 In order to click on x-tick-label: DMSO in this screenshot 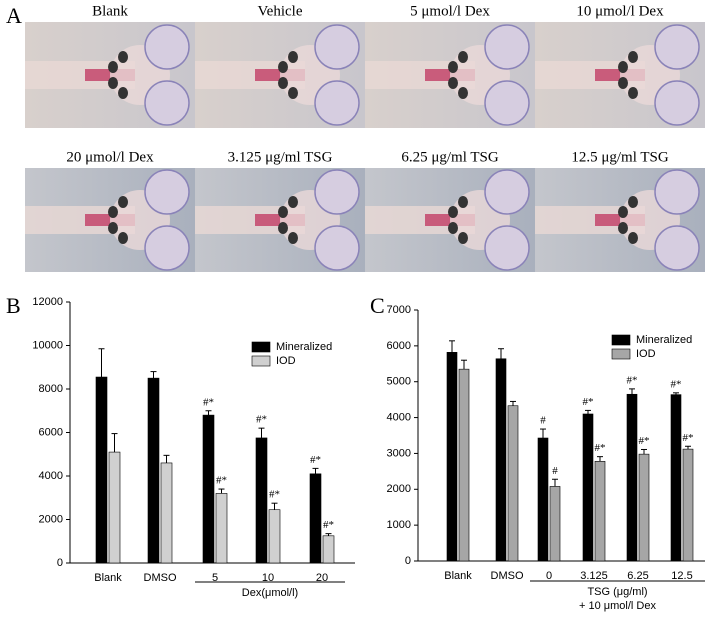, I will do `click(507, 576)`.